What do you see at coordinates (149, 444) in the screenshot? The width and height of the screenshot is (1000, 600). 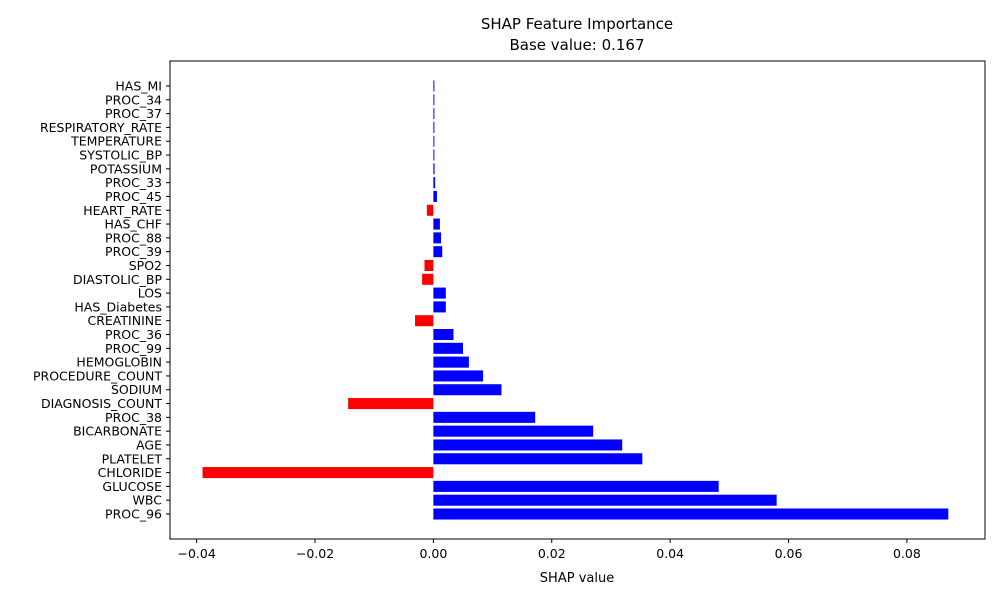 I see `y-tick-label: AGE` at bounding box center [149, 444].